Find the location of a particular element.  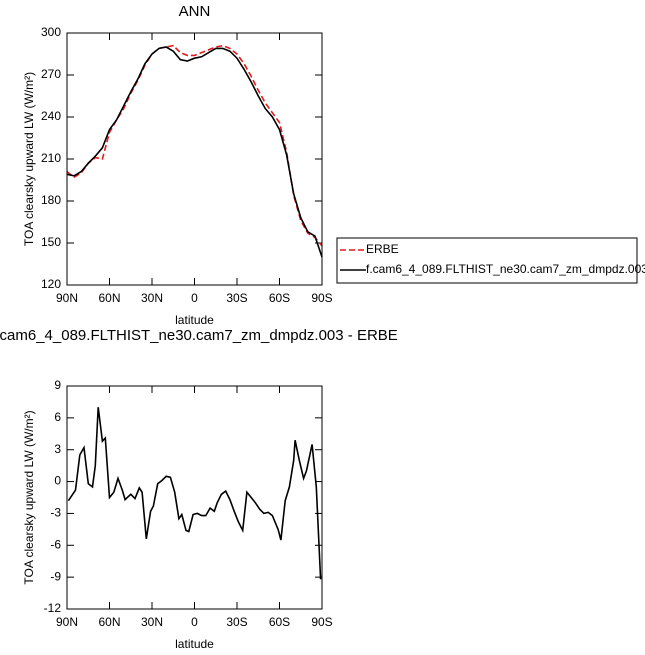

y-tick-label: 300 is located at coordinates (51, 32).